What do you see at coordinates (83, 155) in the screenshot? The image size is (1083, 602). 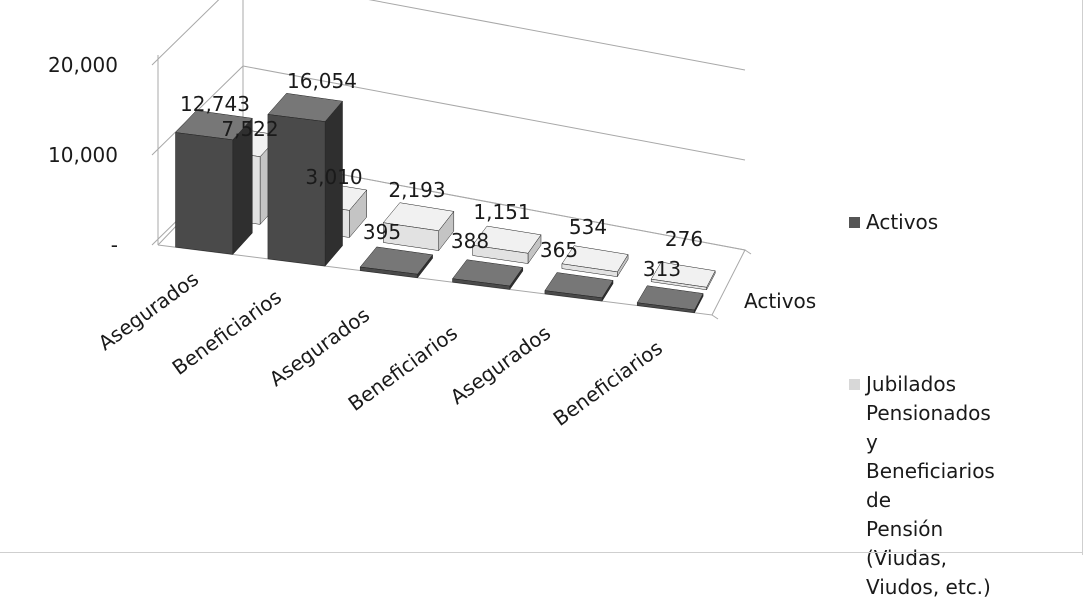 I see `y-tick-label: 10,000` at bounding box center [83, 155].